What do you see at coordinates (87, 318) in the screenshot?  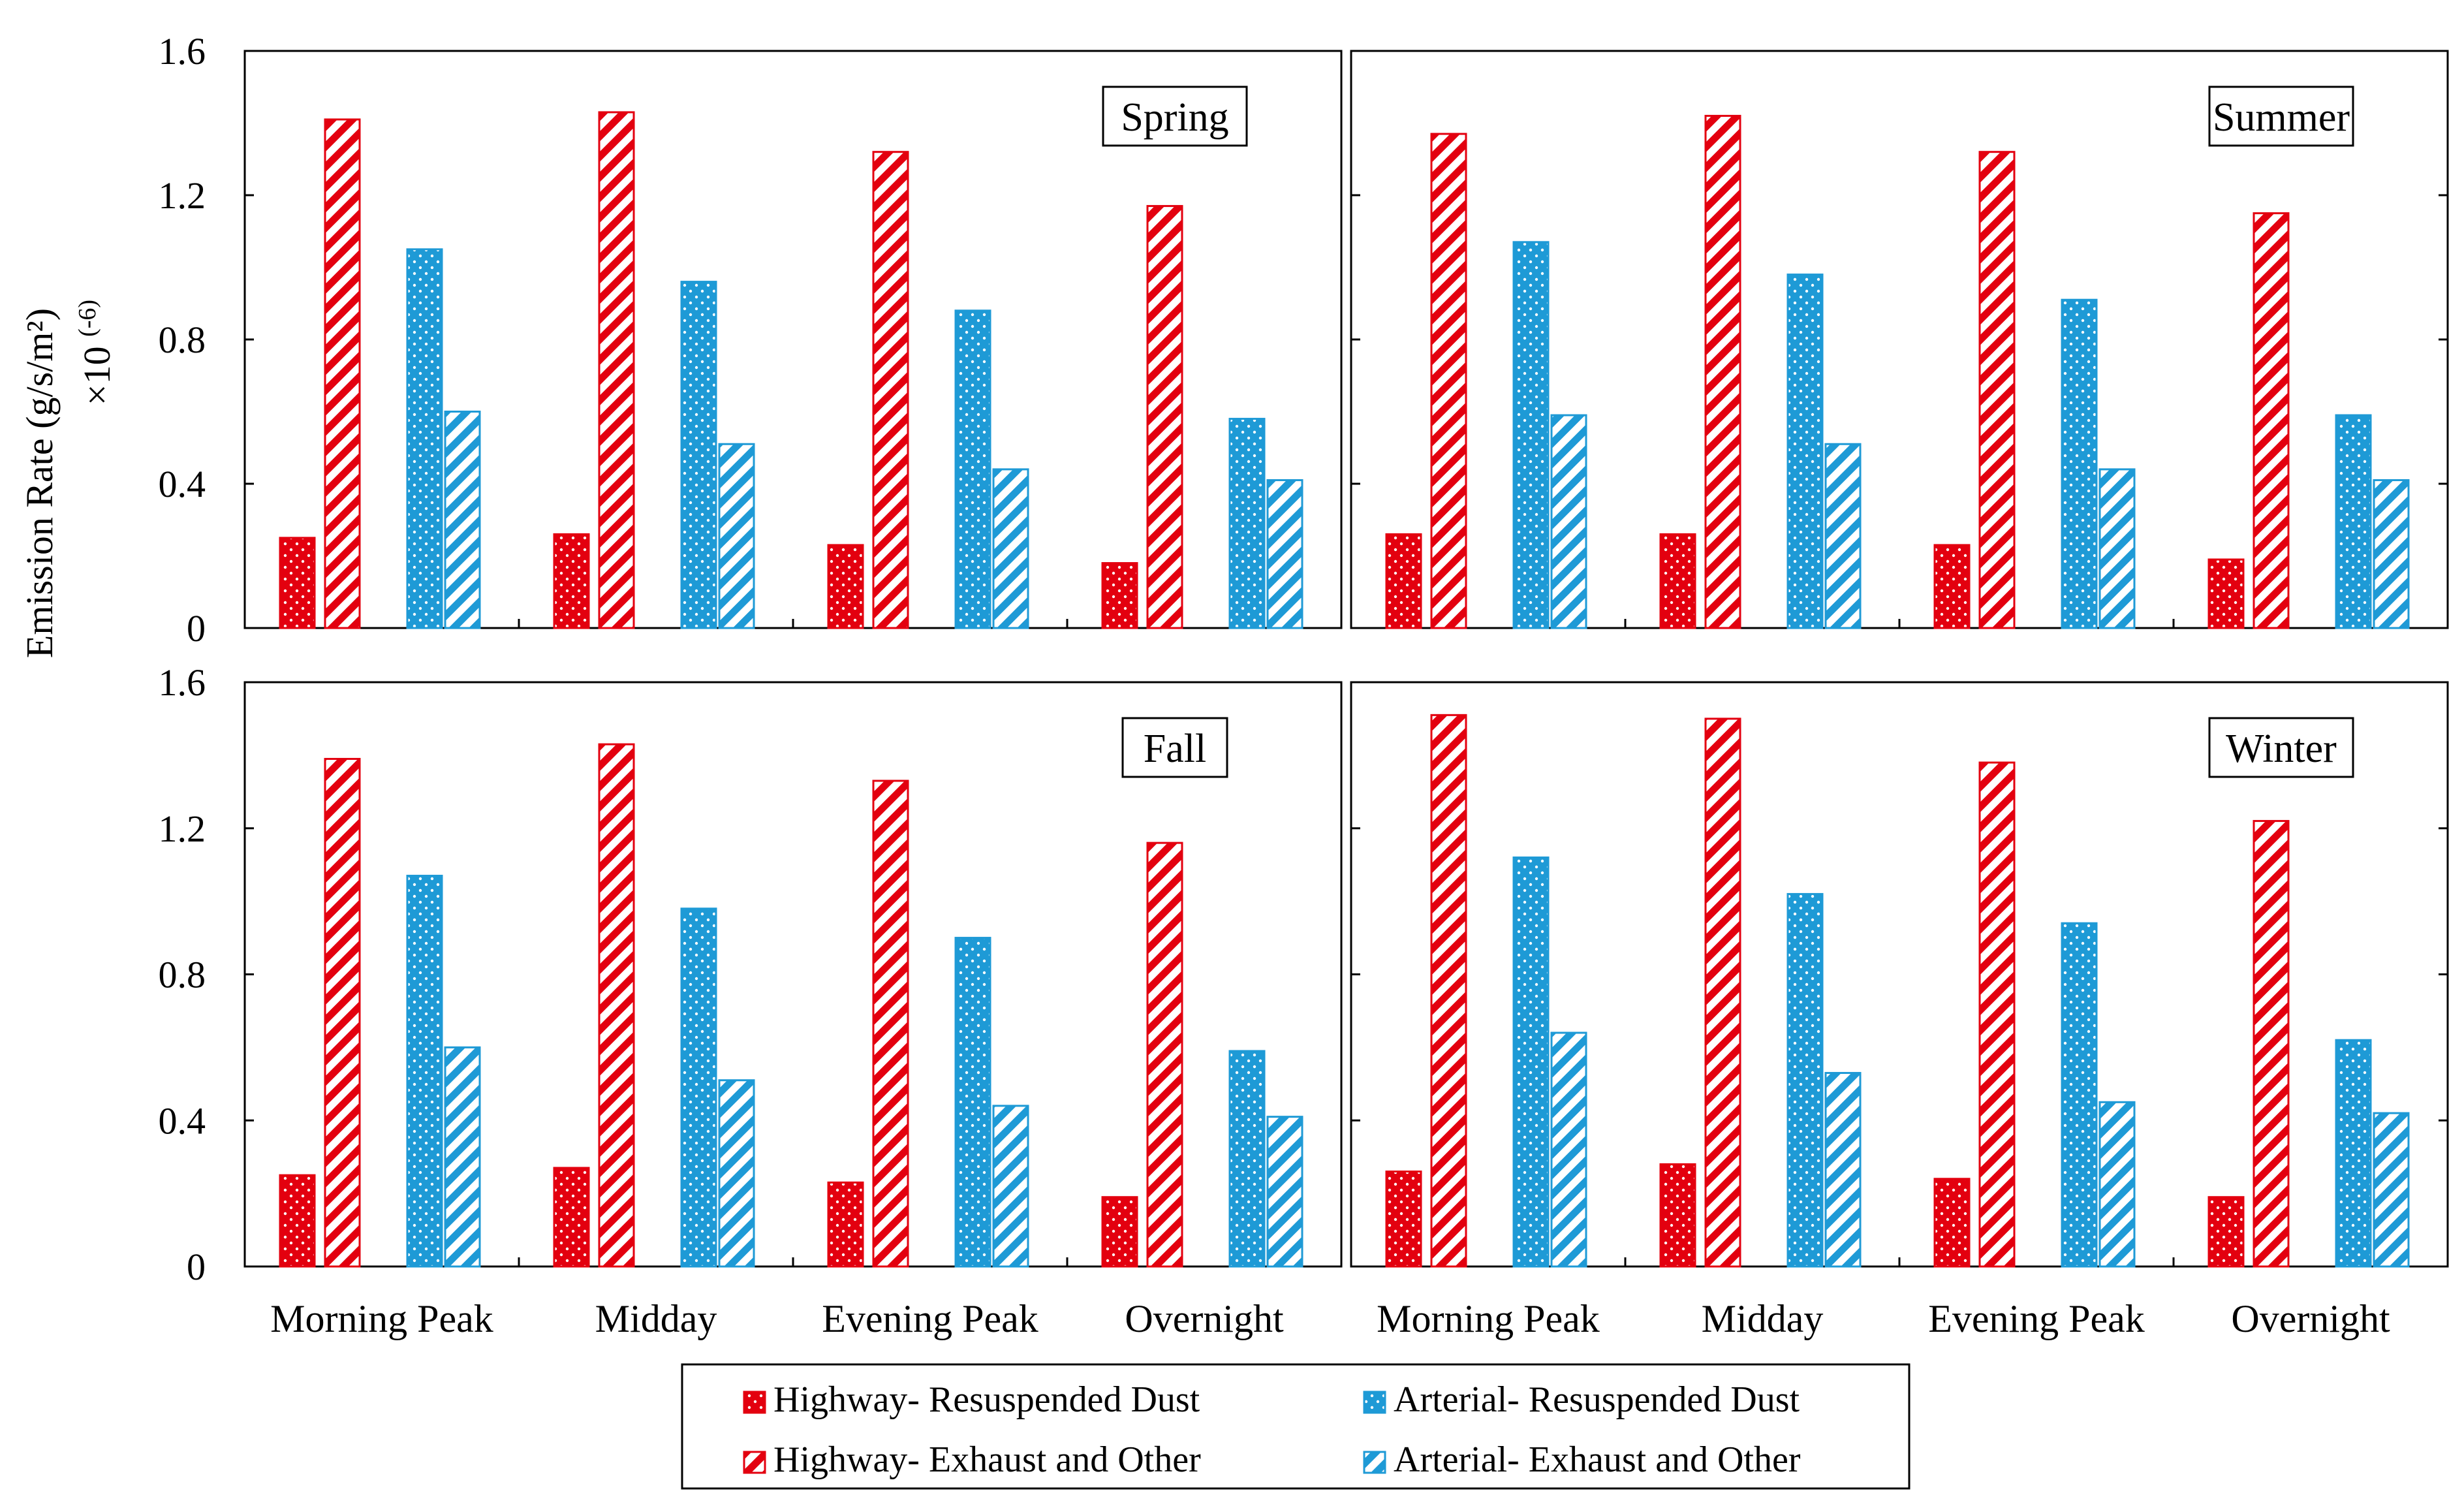 I see `y-axis-exponent-text: (-6)` at bounding box center [87, 318].